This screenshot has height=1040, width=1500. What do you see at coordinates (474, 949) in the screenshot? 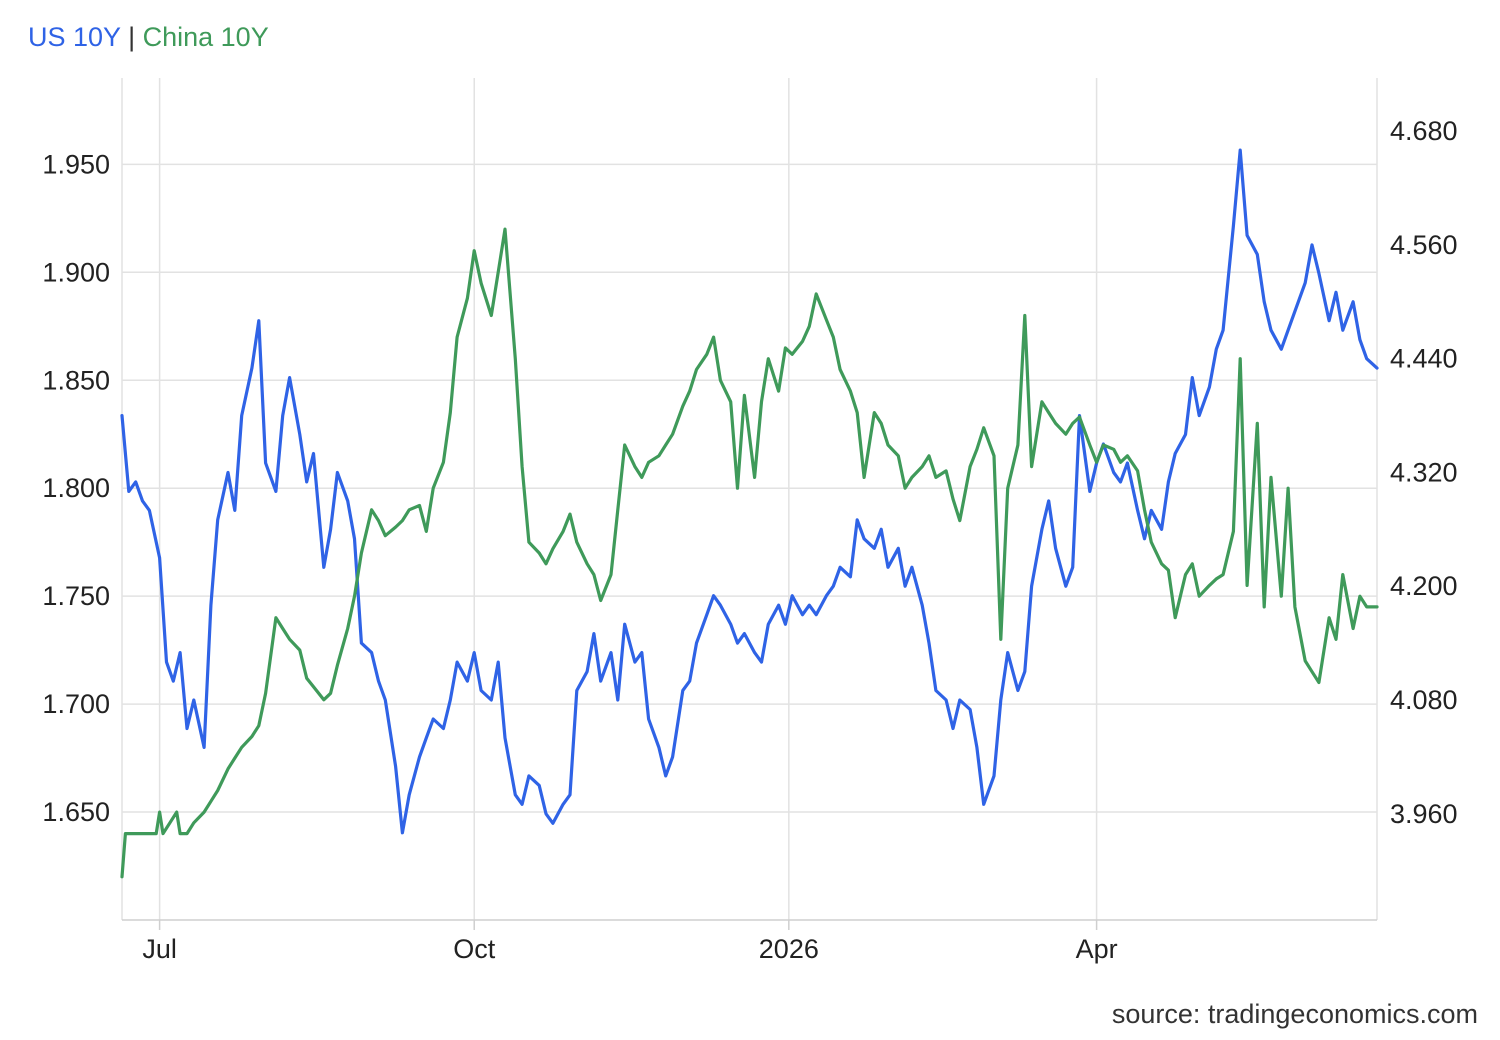
I see `x-tick-label: Oct` at bounding box center [474, 949].